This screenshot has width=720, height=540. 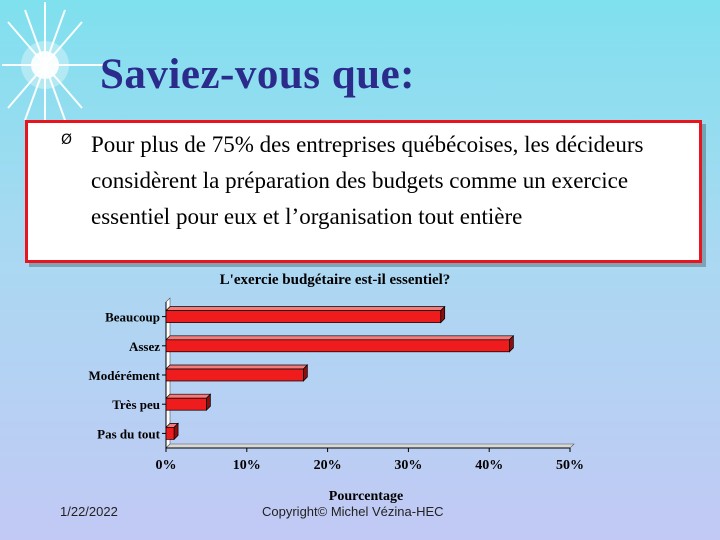 I want to click on x-tick-label: 10%, so click(x=247, y=465).